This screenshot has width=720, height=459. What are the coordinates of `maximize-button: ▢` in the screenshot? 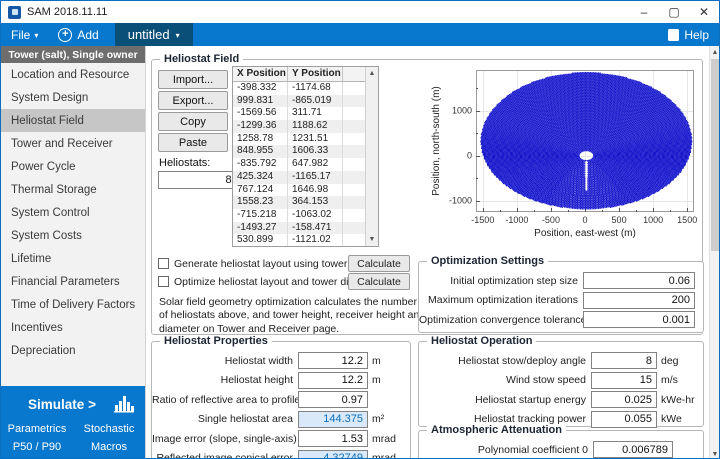 It's located at (674, 12).